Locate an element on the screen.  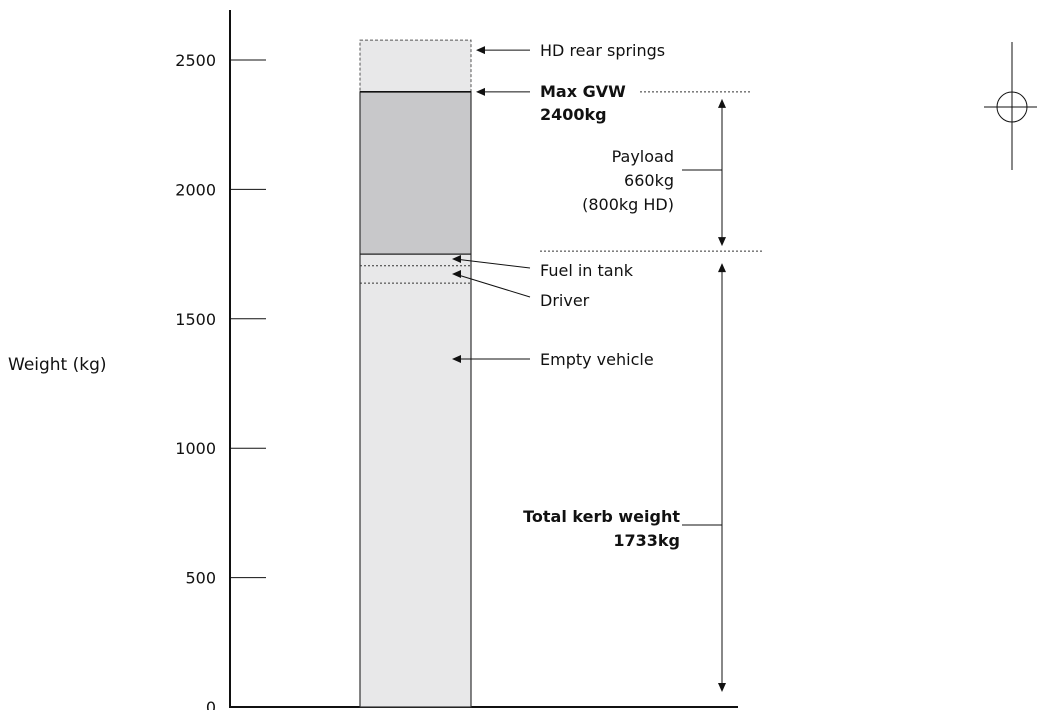
hd-springs-arrow-head is located at coordinates (480, 50).